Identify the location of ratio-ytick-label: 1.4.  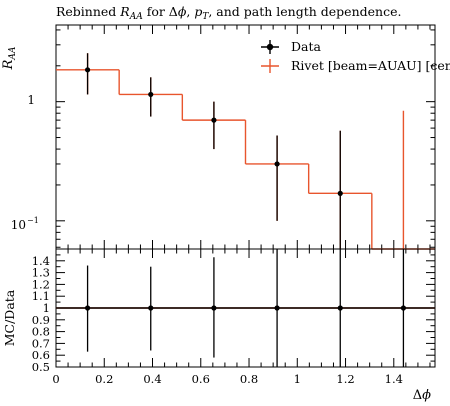
(41, 261).